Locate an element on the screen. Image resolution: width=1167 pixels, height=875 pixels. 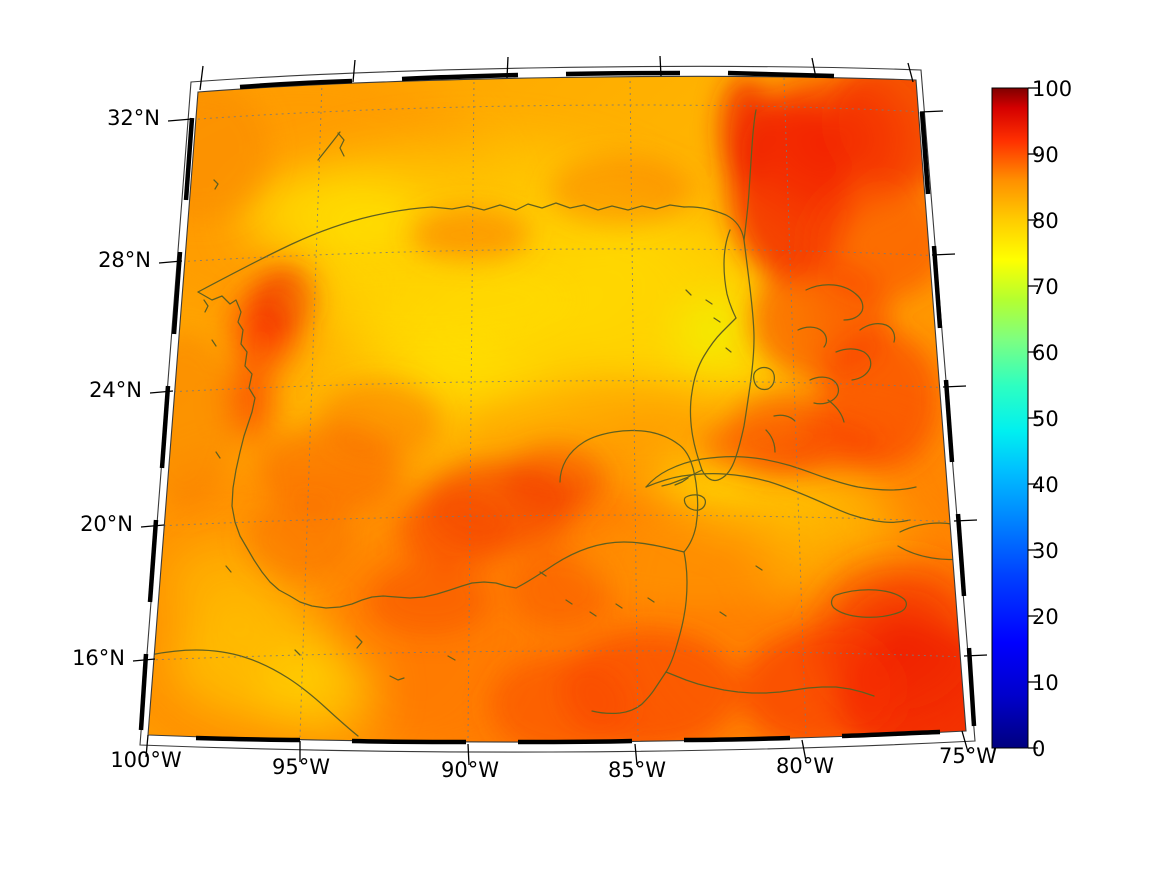
ytick-label-32N: 32°N is located at coordinates (133, 118).